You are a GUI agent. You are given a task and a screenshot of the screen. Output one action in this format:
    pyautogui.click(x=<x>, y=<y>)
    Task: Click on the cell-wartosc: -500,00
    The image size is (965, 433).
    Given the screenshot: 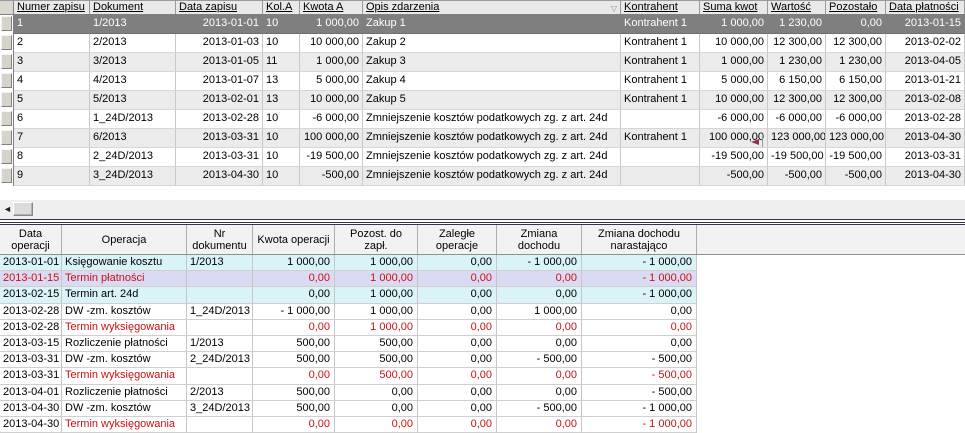 What is the action you would take?
    pyautogui.click(x=797, y=176)
    